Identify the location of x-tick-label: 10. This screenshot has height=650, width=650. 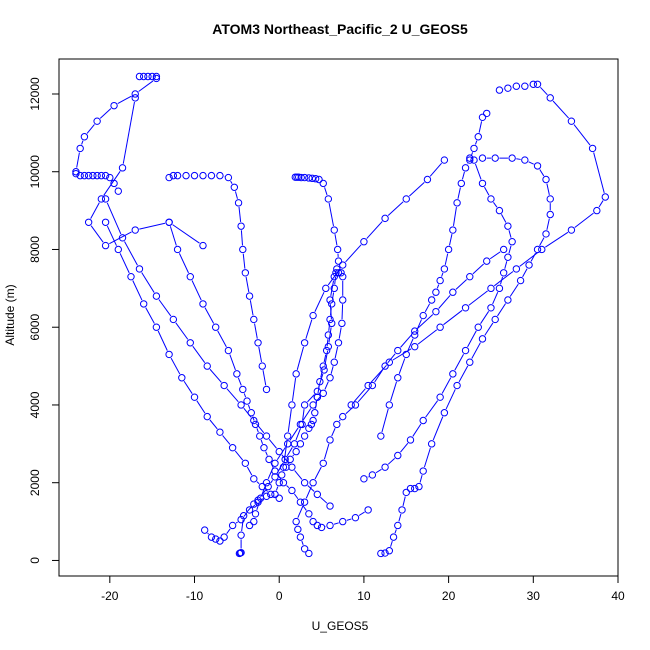
(364, 596).